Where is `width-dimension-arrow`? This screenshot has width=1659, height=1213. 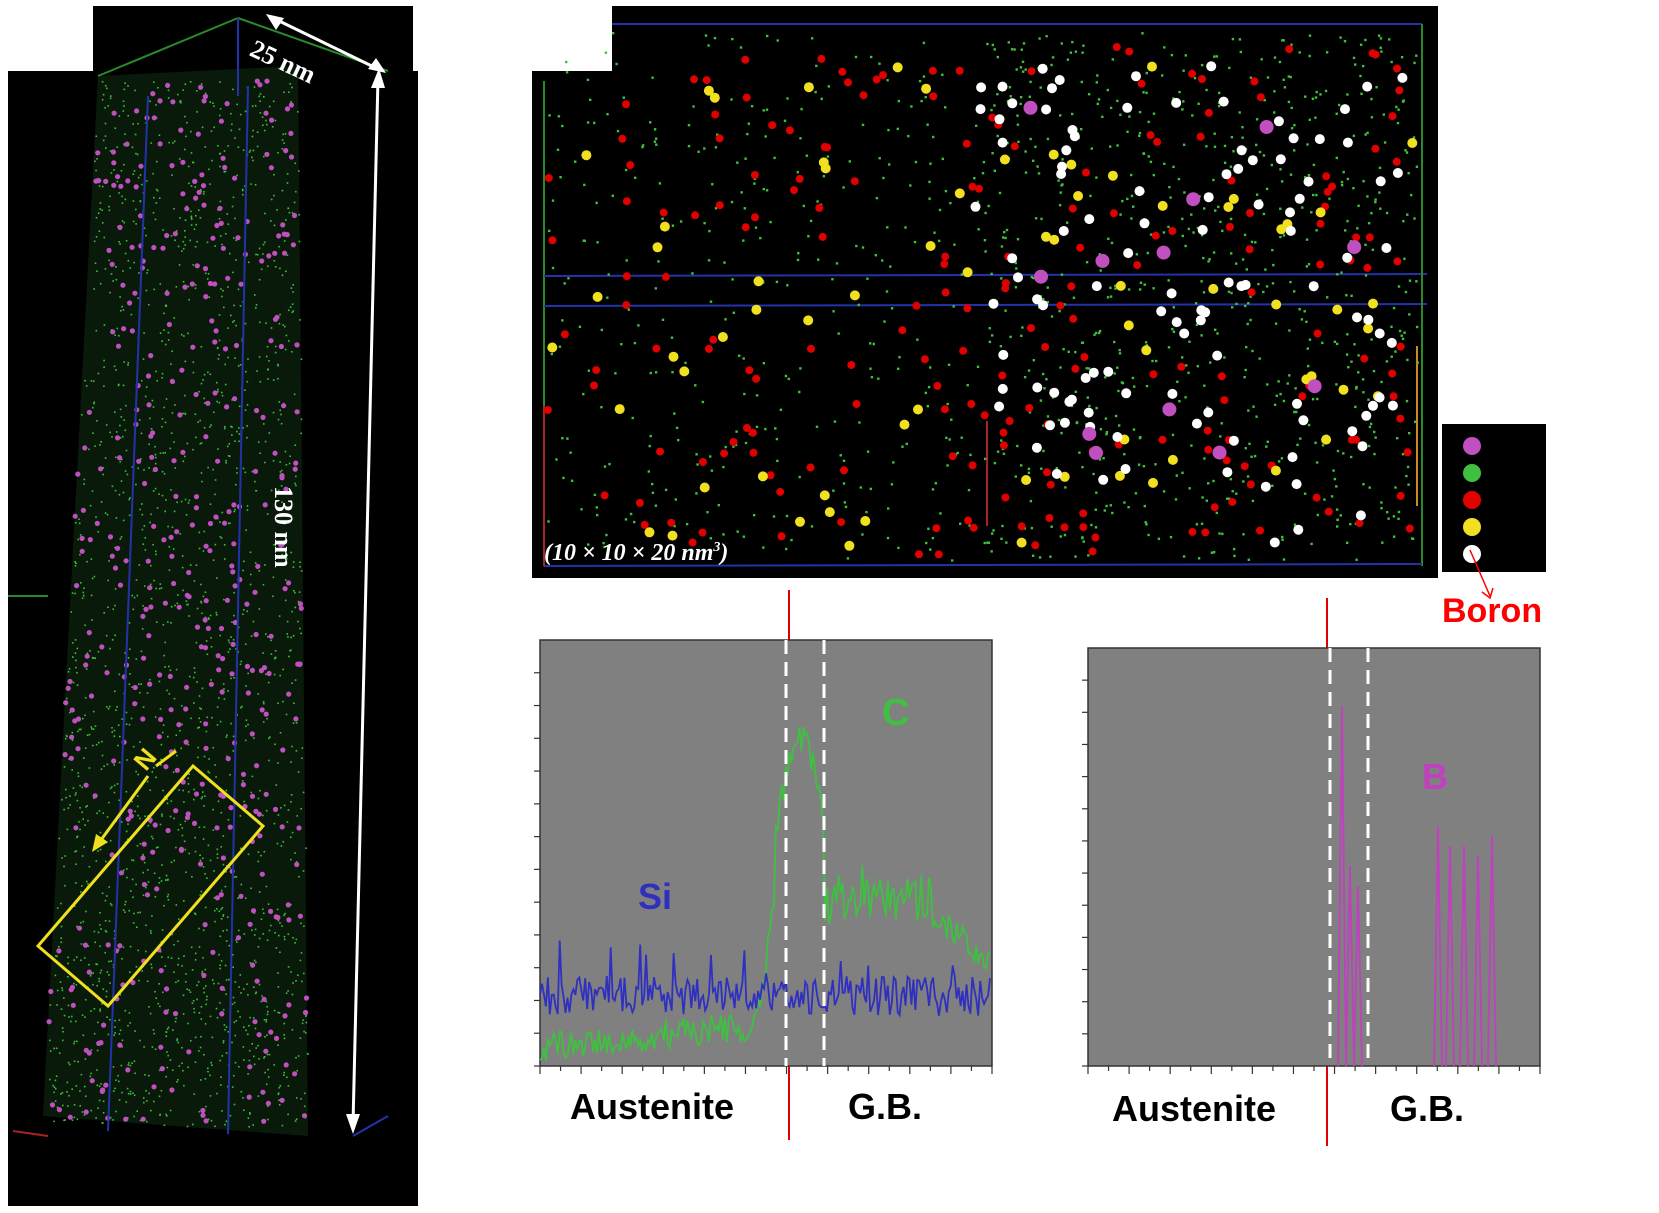 width-dimension-arrow is located at coordinates (326, 43).